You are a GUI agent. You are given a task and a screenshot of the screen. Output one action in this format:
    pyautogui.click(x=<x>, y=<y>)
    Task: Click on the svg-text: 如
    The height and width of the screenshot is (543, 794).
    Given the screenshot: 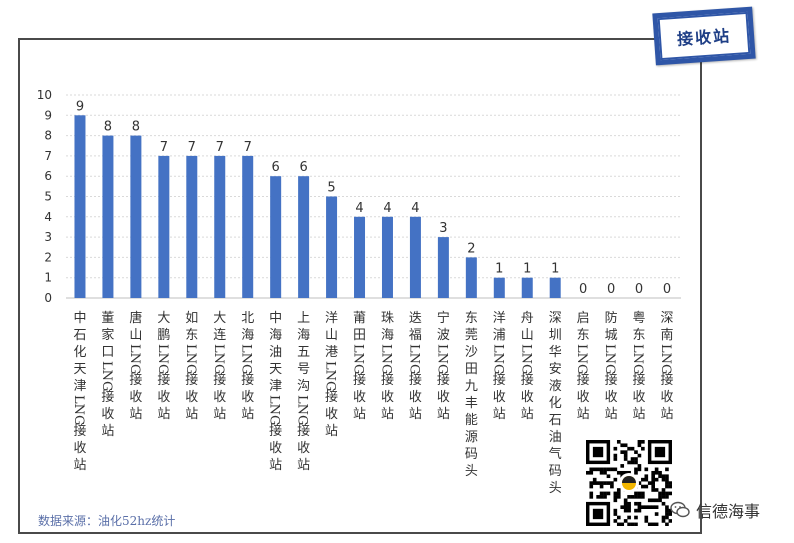 What is the action you would take?
    pyautogui.click(x=191, y=318)
    